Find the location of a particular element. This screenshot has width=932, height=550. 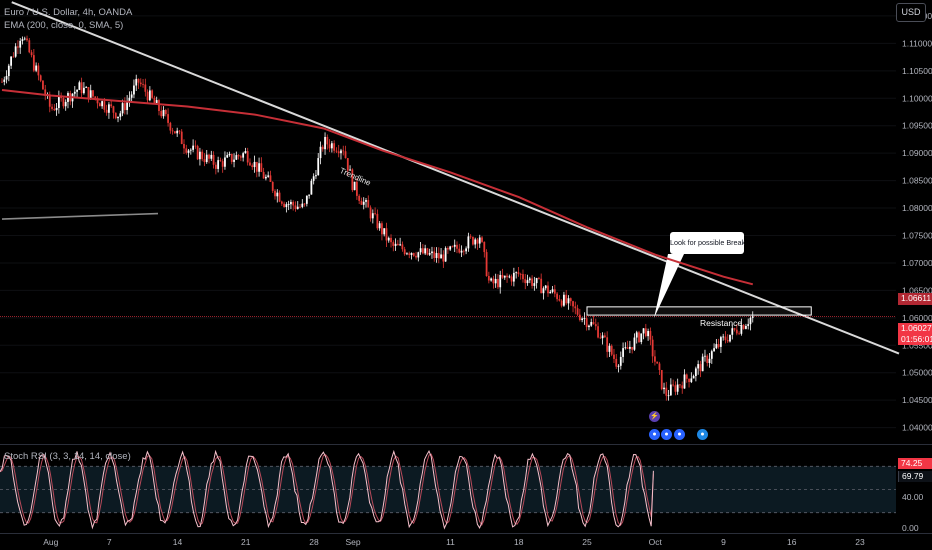

price-tick: 1.10000 is located at coordinates (917, 98).